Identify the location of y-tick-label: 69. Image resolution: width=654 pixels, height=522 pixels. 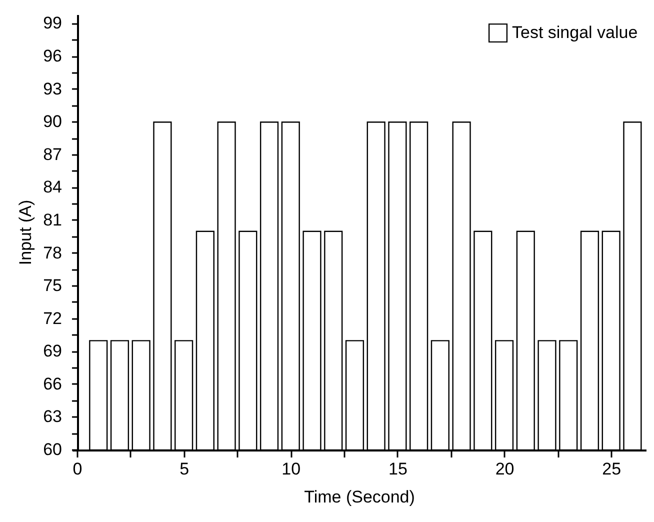
(52, 351).